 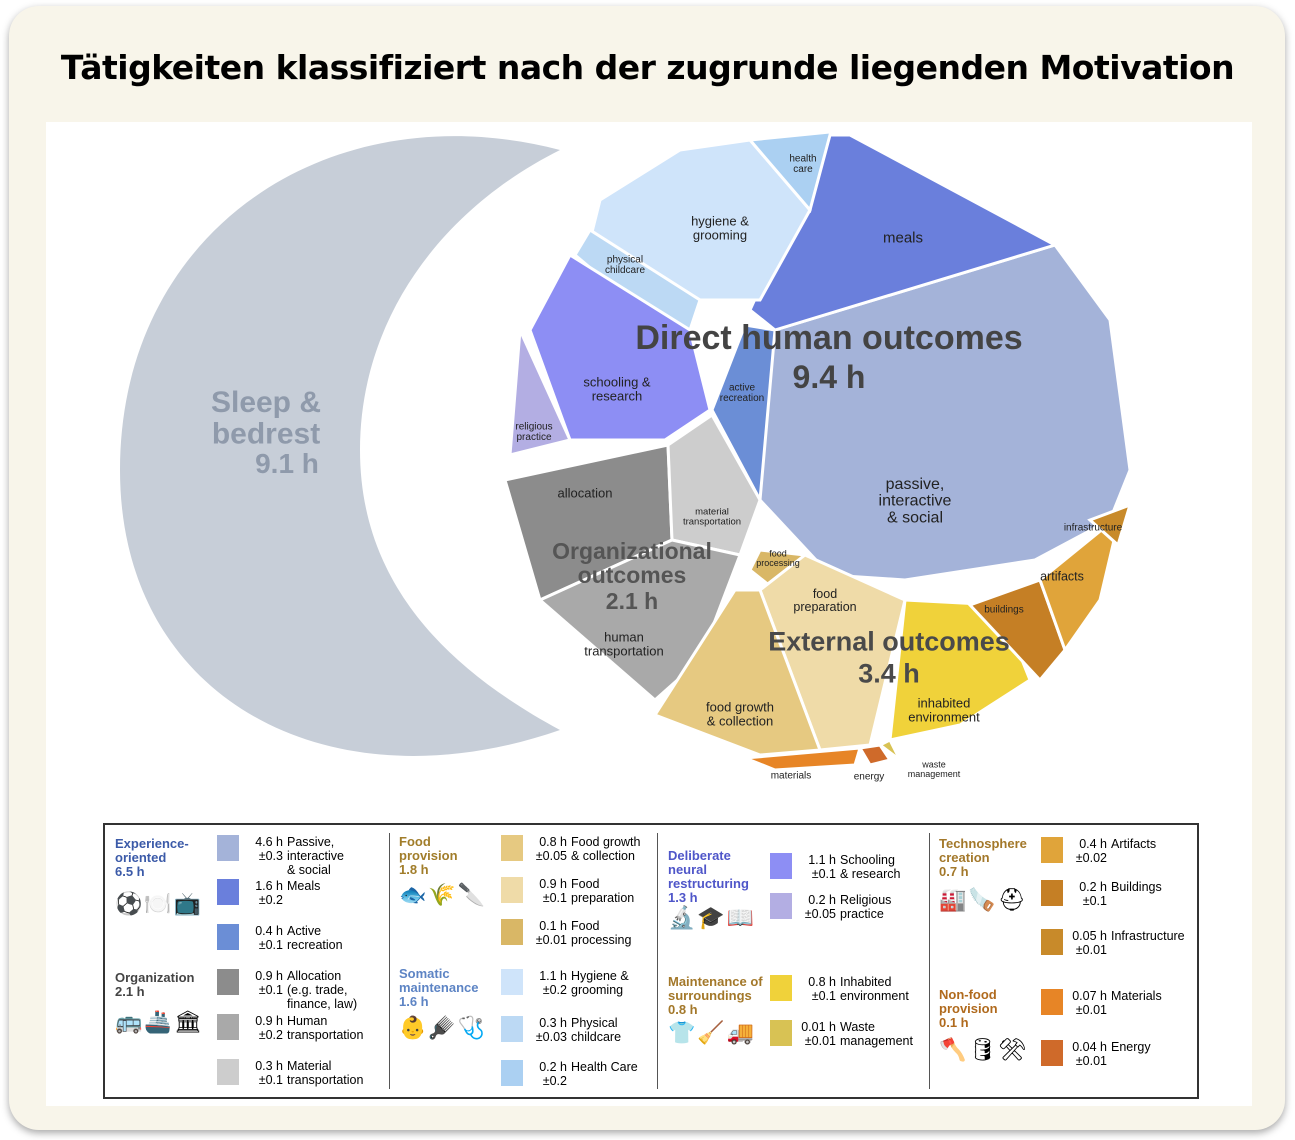 What do you see at coordinates (778, 557) in the screenshot?
I see `slice-label-food-processing: food processing` at bounding box center [778, 557].